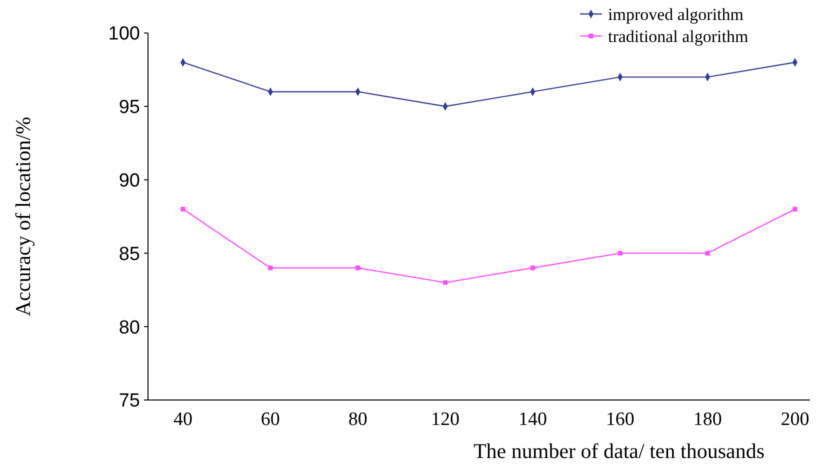  I want to click on x-tick-label: 120, so click(445, 419).